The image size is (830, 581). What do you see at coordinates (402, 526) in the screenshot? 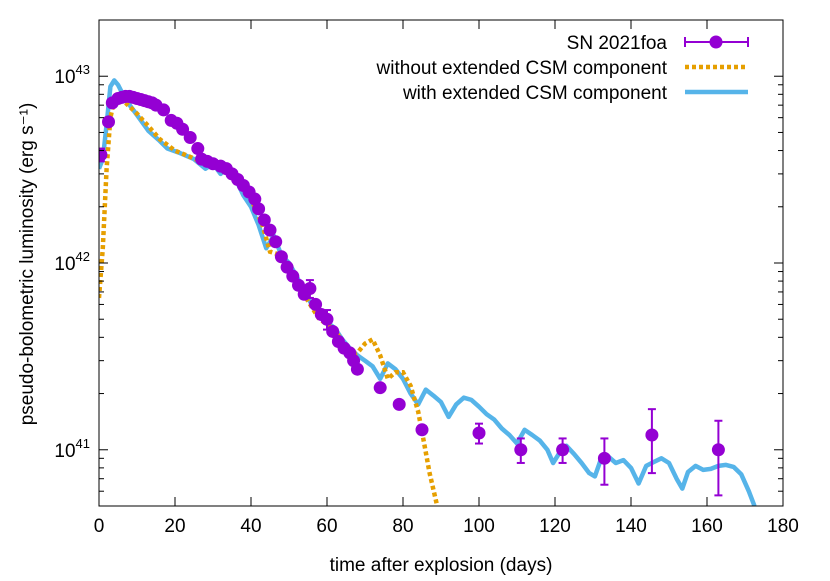
I see `x-tick-label: 80` at bounding box center [402, 526].